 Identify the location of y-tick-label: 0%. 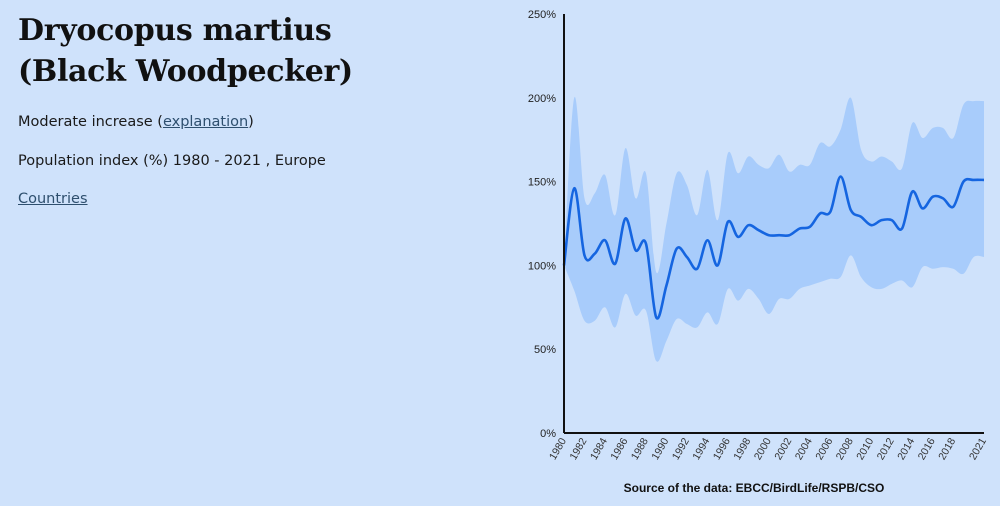
(548, 434).